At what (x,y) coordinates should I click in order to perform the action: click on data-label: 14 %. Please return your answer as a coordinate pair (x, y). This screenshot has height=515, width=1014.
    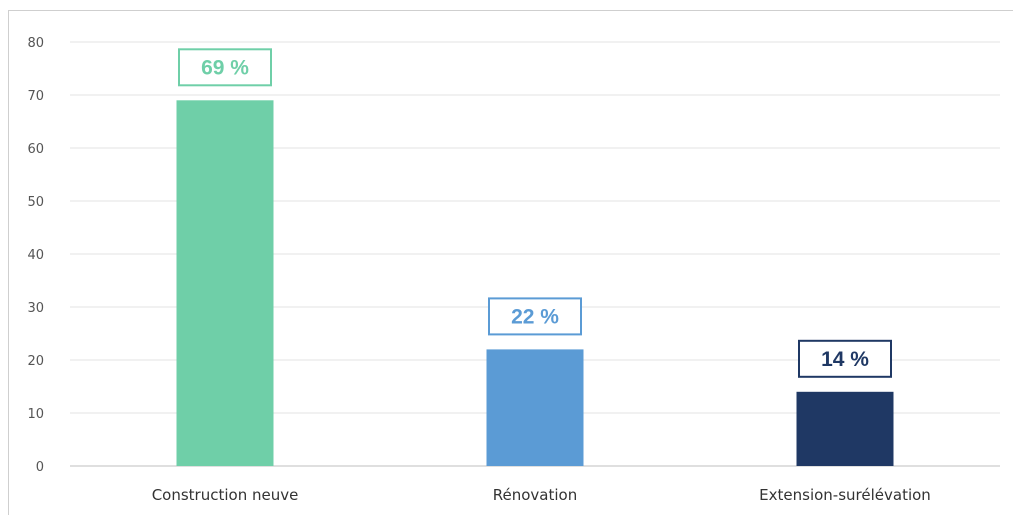
    Looking at the image, I should click on (845, 359).